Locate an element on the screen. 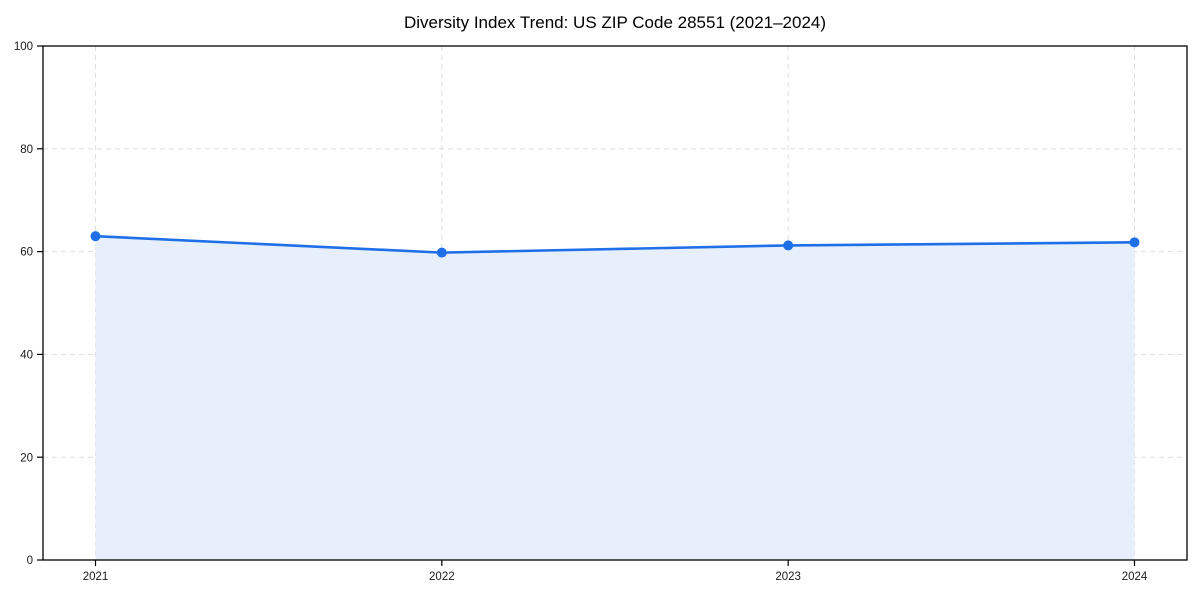  y-tick-label: 60 is located at coordinates (26, 253).